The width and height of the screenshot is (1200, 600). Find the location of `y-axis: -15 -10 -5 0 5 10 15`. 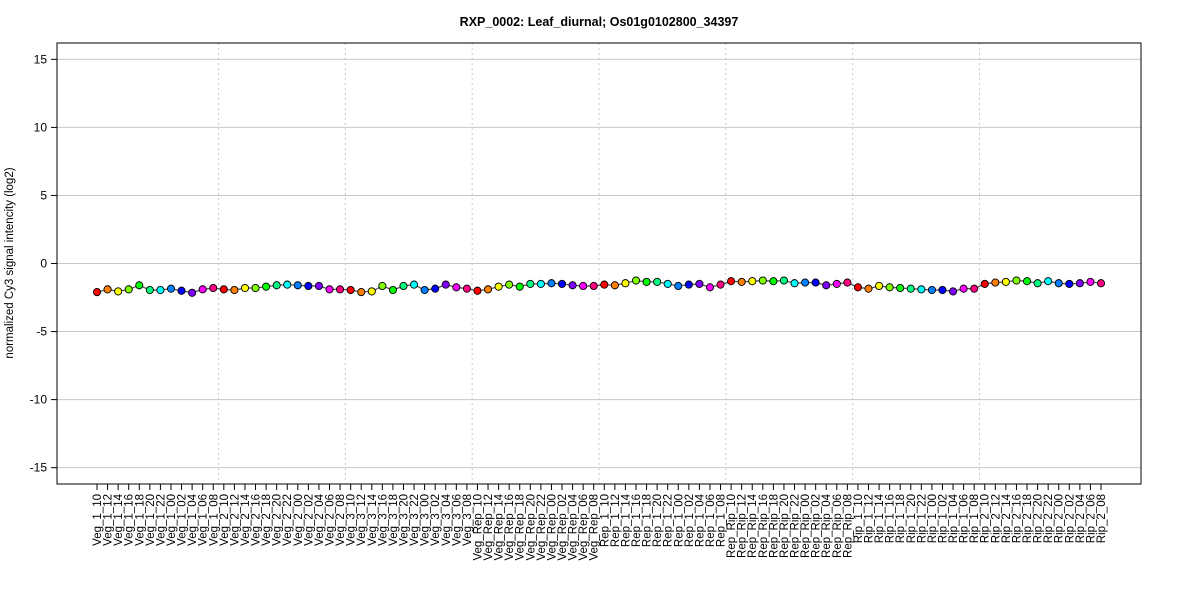

y-axis: -15 -10 -5 0 5 10 15 is located at coordinates (43, 263).